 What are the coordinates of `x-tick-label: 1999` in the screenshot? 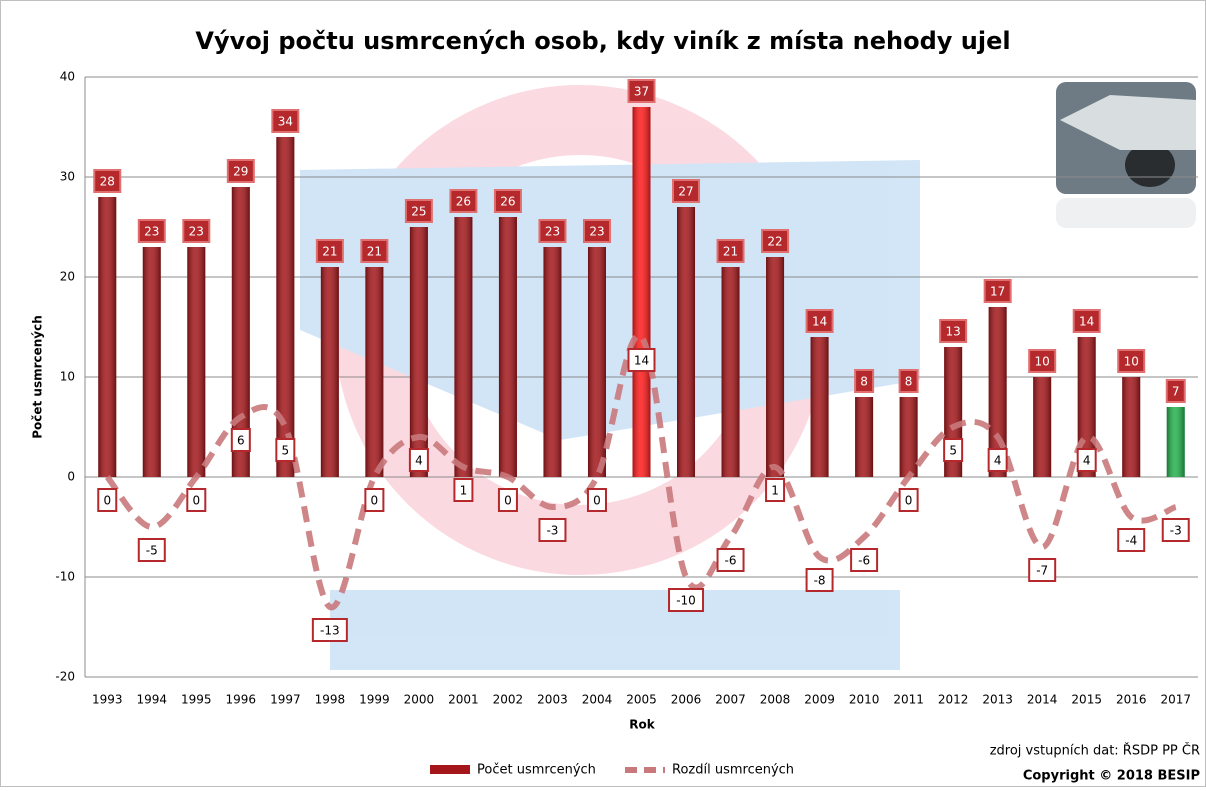 It's located at (374, 700).